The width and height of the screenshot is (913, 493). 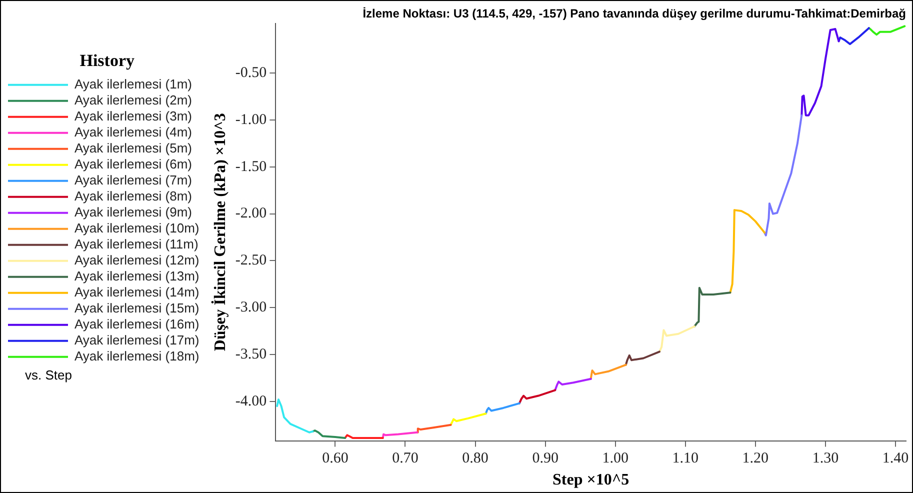 I want to click on legend-label: Ayak ilerlemesi (10m), so click(x=137, y=228).